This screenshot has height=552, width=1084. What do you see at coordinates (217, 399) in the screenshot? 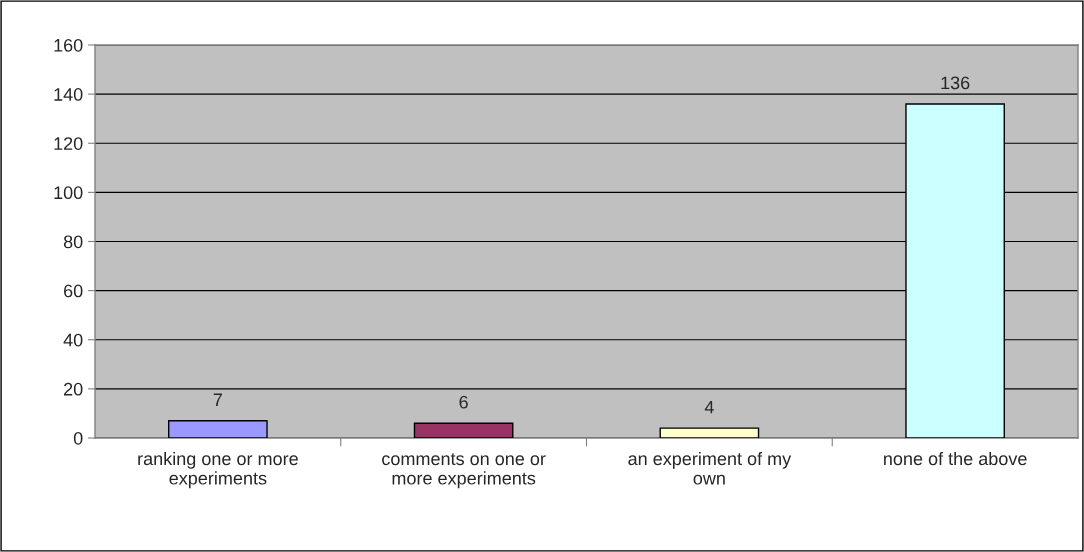
I see `data-label: 7` at bounding box center [217, 399].